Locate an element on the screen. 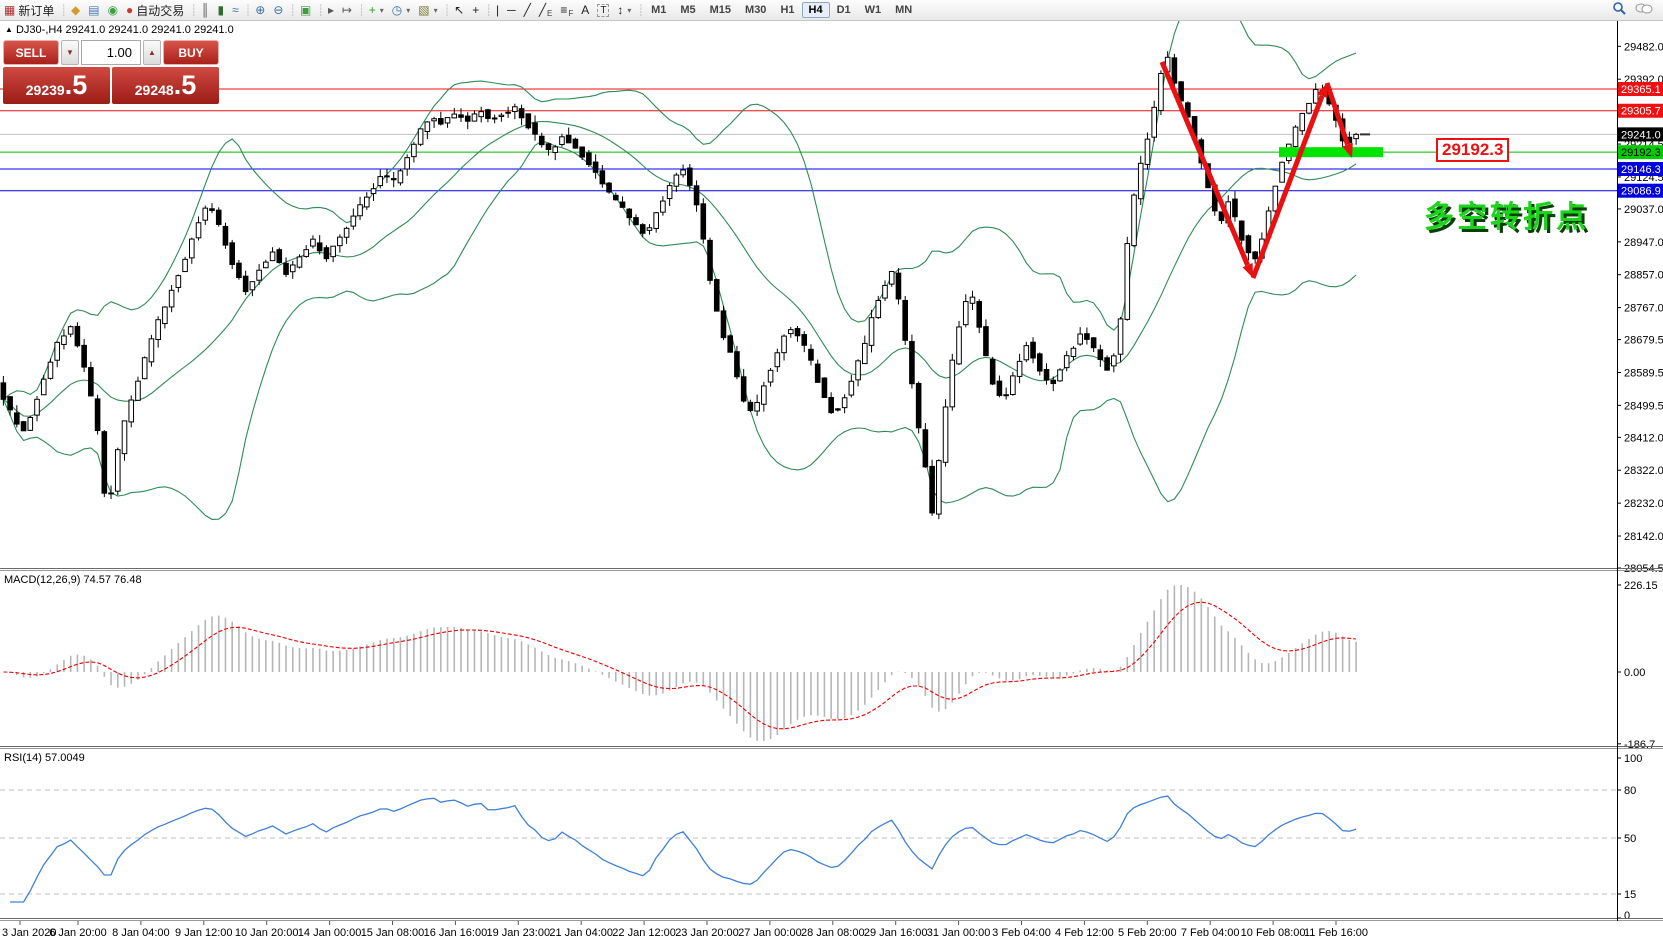 The height and width of the screenshot is (944, 1663). periods-button: ◷ ▾ is located at coordinates (401, 10).